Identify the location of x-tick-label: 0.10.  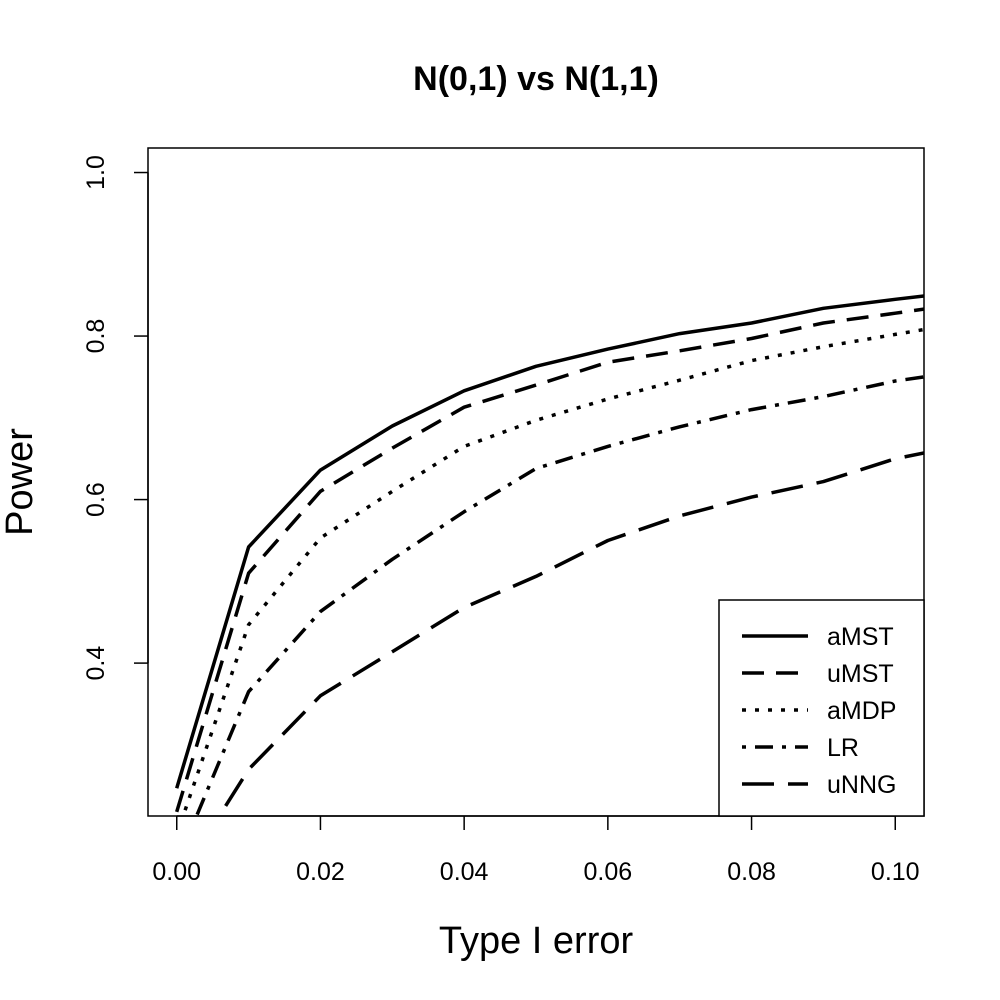
(895, 872).